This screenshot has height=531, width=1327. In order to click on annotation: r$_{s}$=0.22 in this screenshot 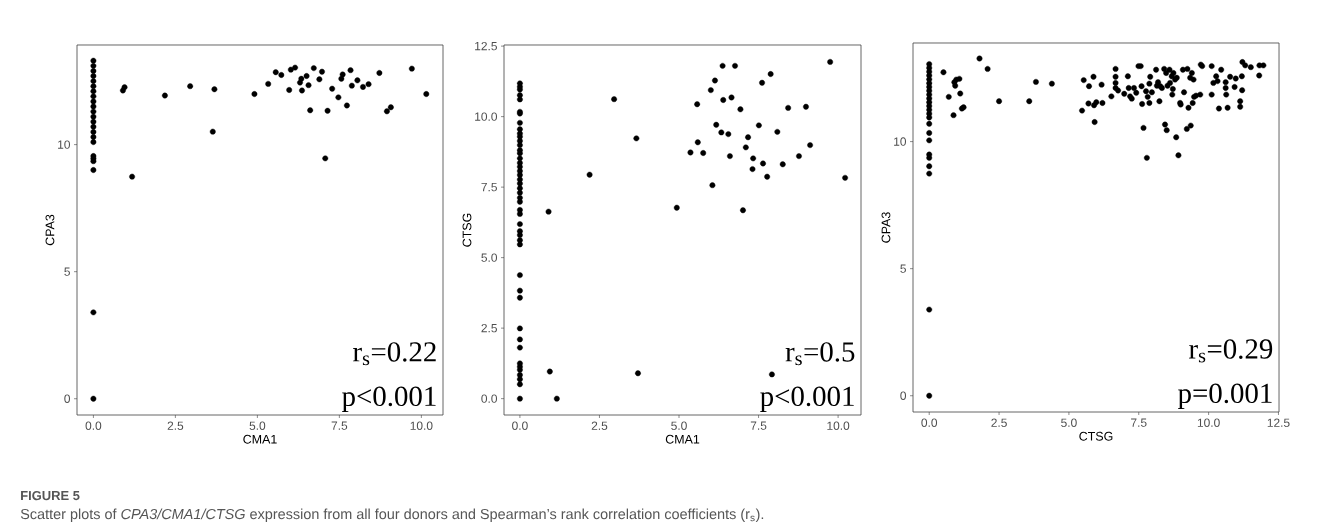, I will do `click(394, 354)`.